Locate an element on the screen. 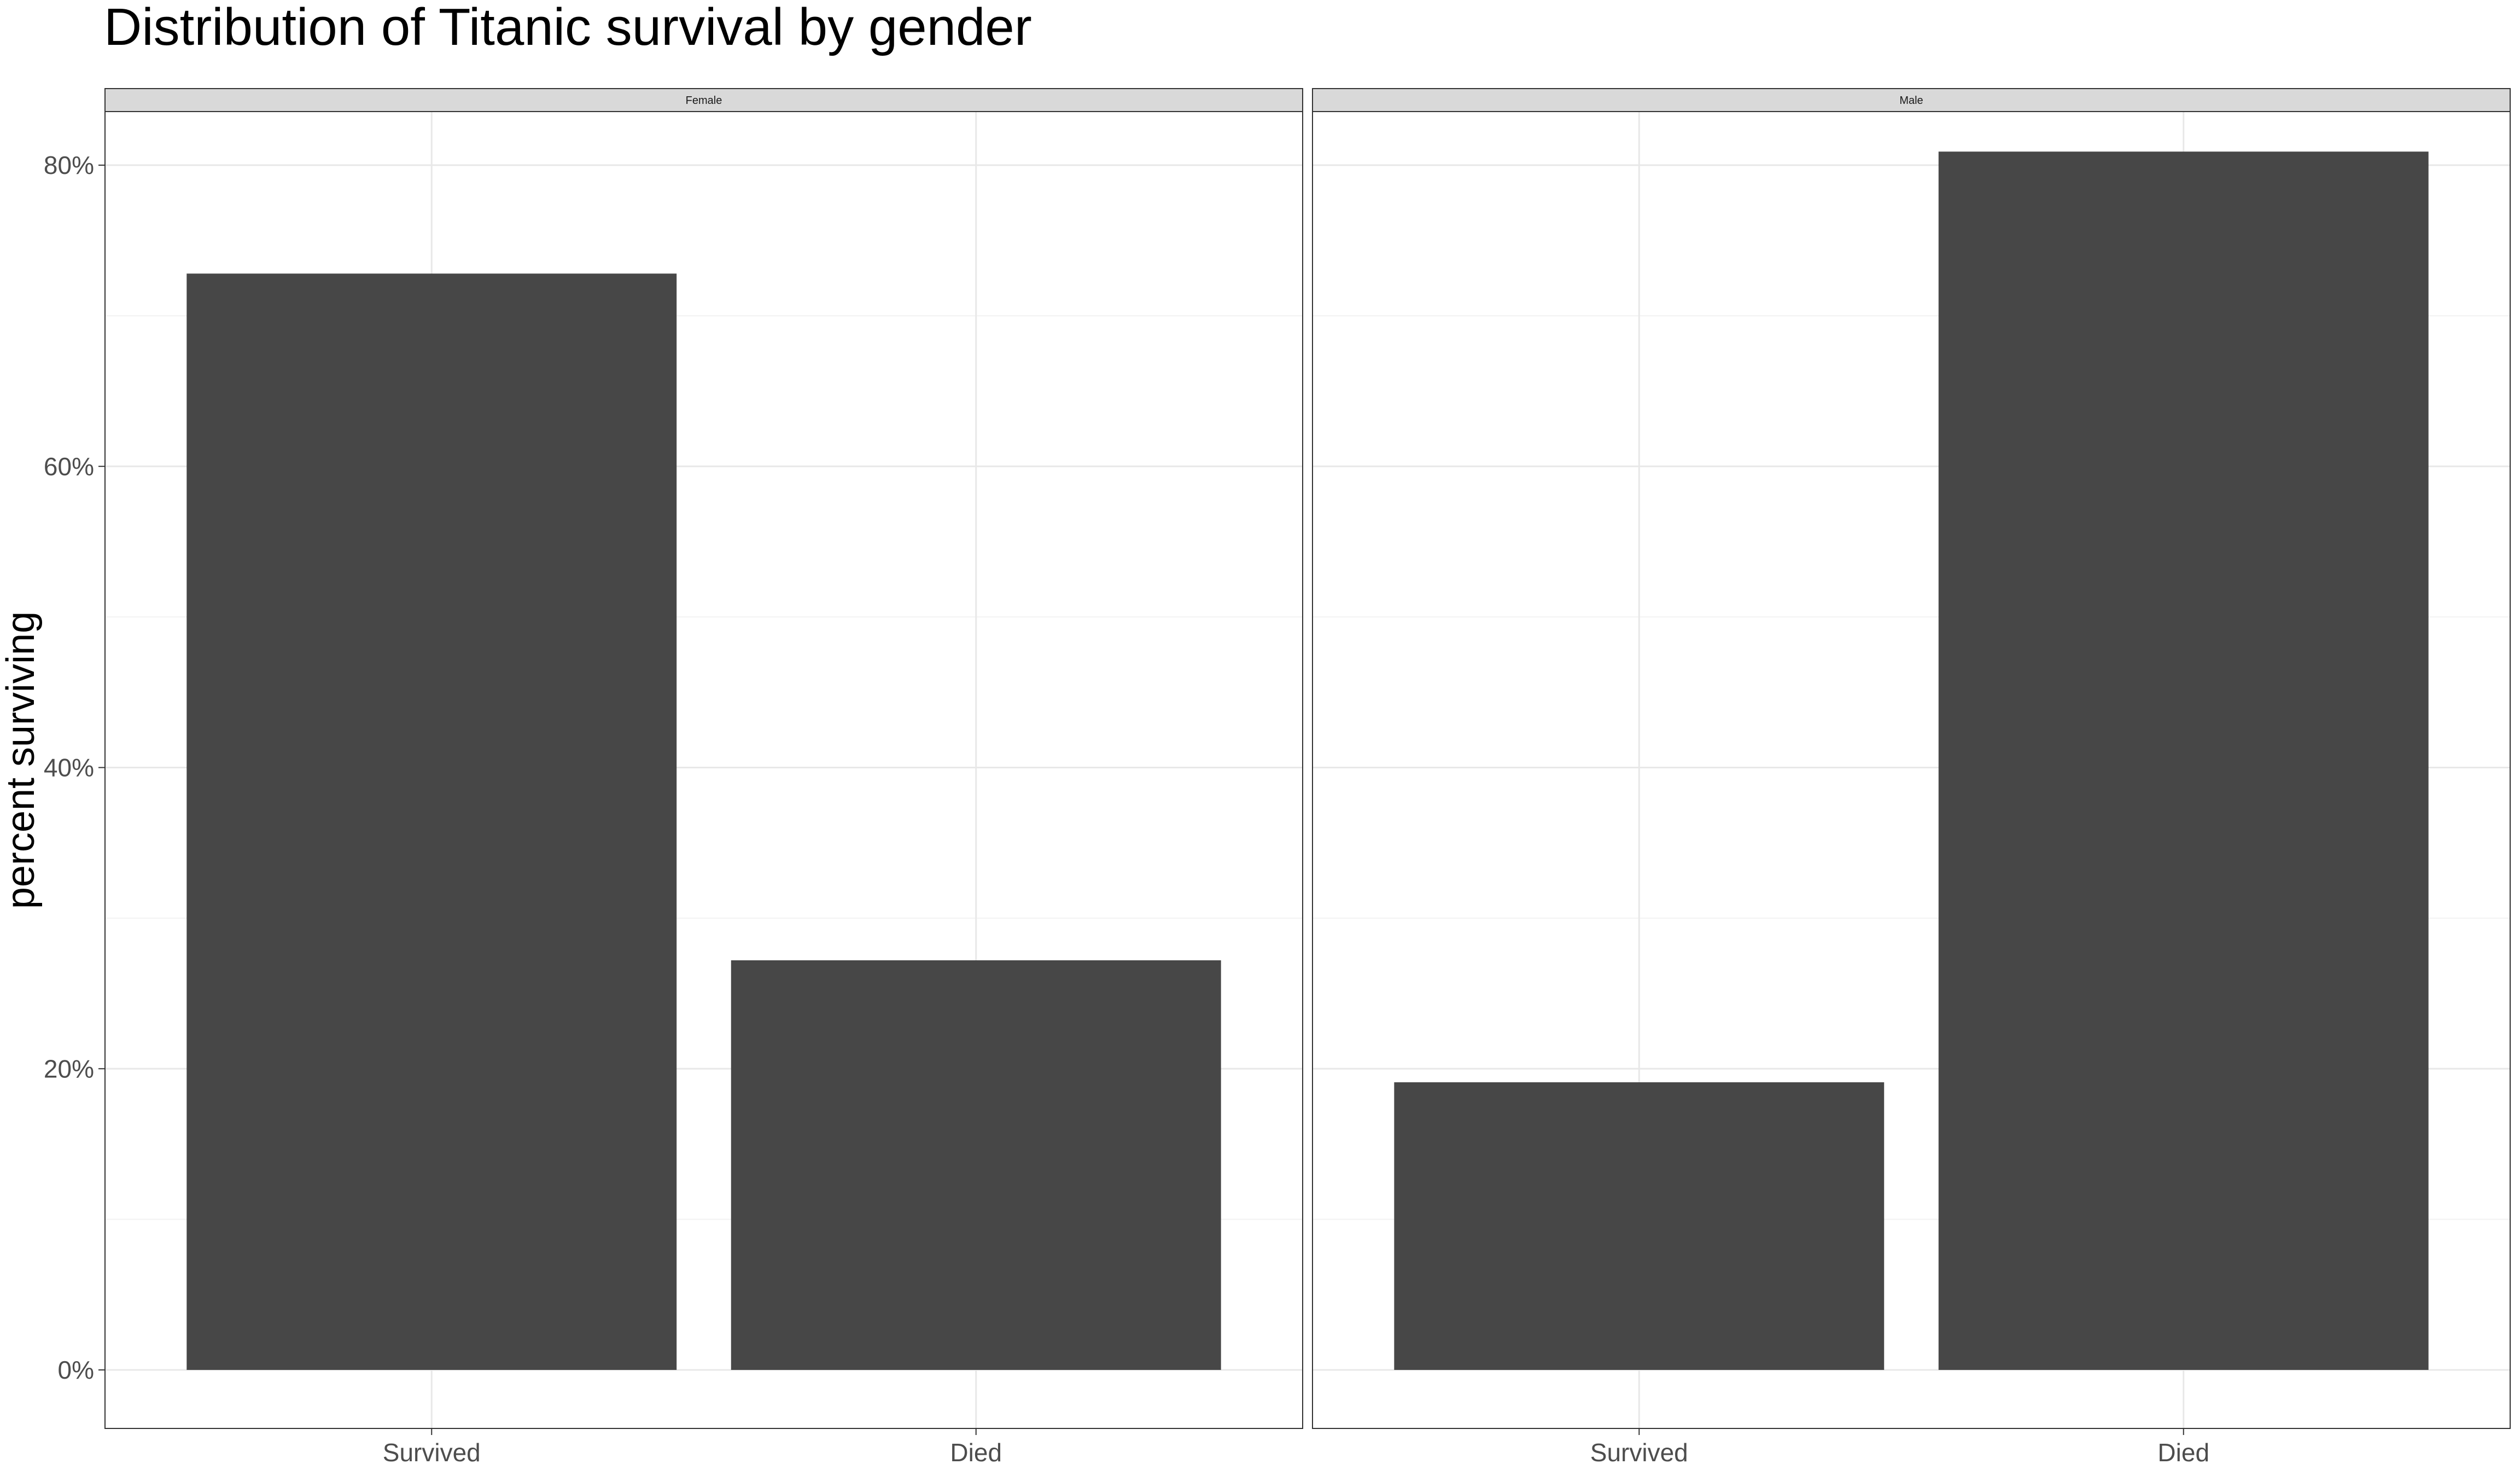 This screenshot has height=1470, width=2520. bar-female-survived is located at coordinates (431, 821).